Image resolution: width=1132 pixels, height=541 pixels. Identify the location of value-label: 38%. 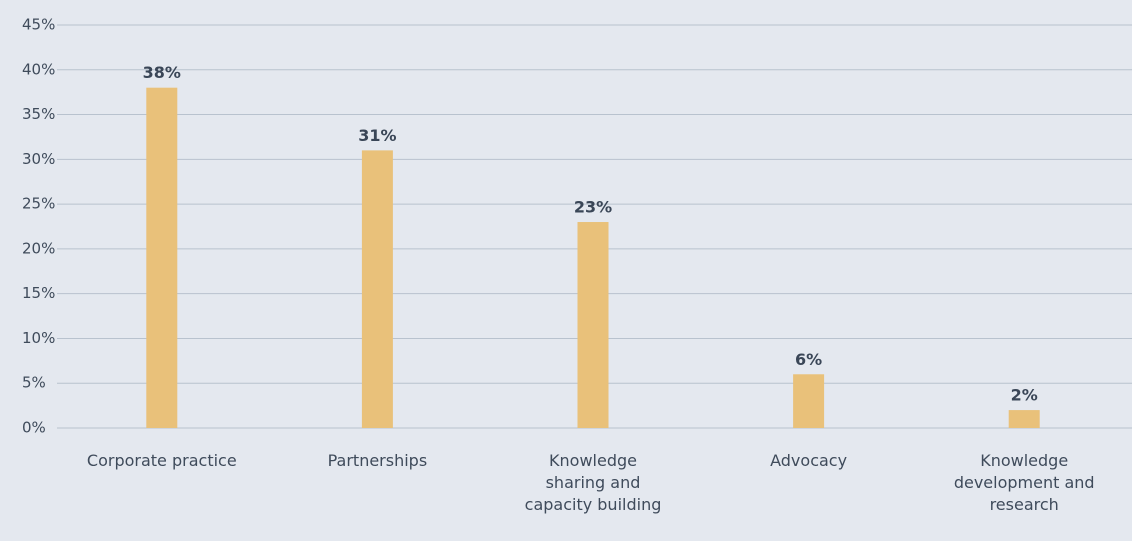
(162, 72).